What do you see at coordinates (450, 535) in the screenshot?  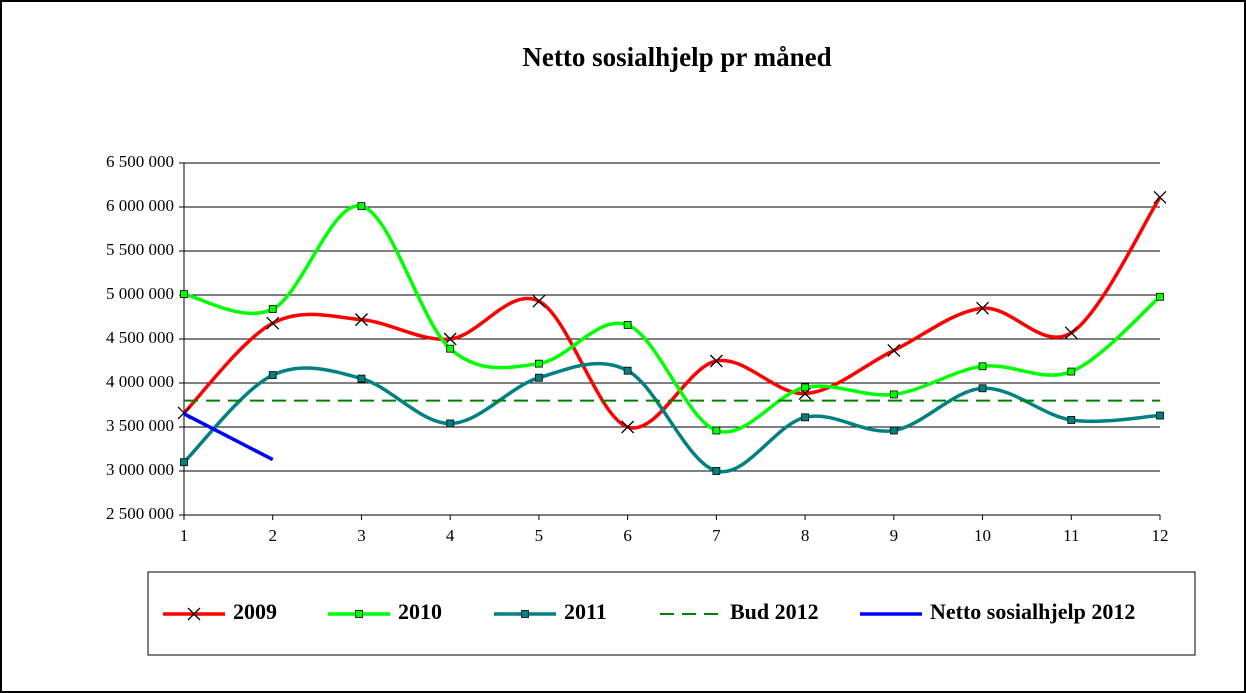 I see `x-tick-label: 4` at bounding box center [450, 535].